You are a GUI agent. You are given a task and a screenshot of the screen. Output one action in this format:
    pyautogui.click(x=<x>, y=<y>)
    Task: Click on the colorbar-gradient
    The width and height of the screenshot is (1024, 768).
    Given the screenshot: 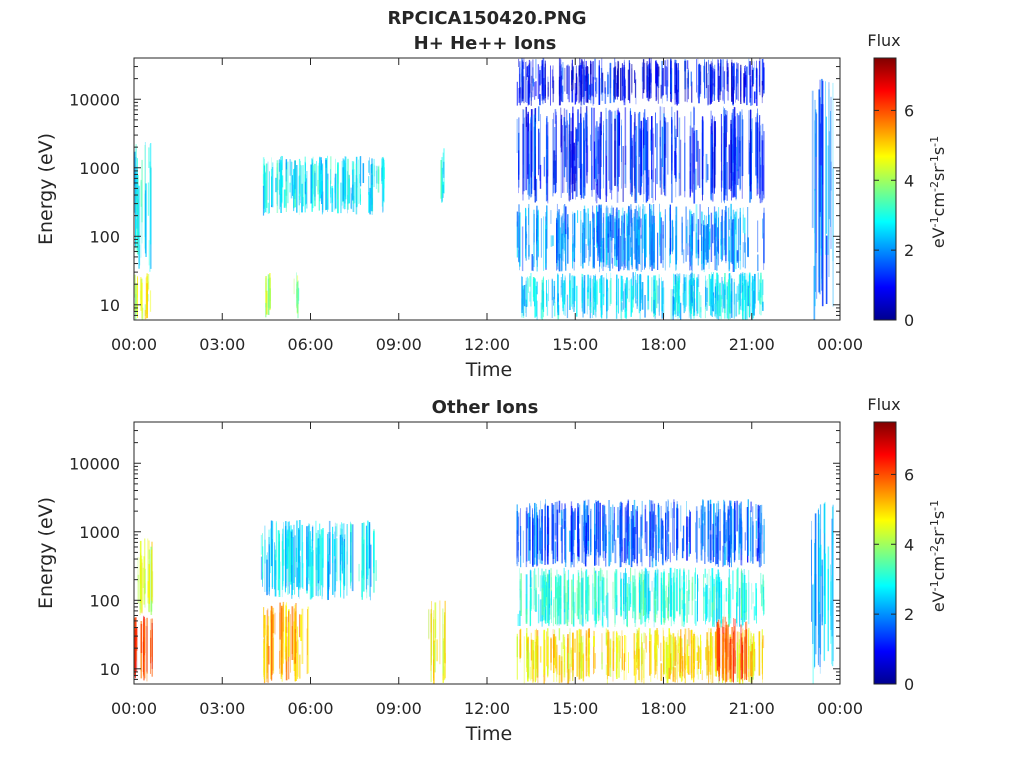 What is the action you would take?
    pyautogui.click(x=885, y=553)
    